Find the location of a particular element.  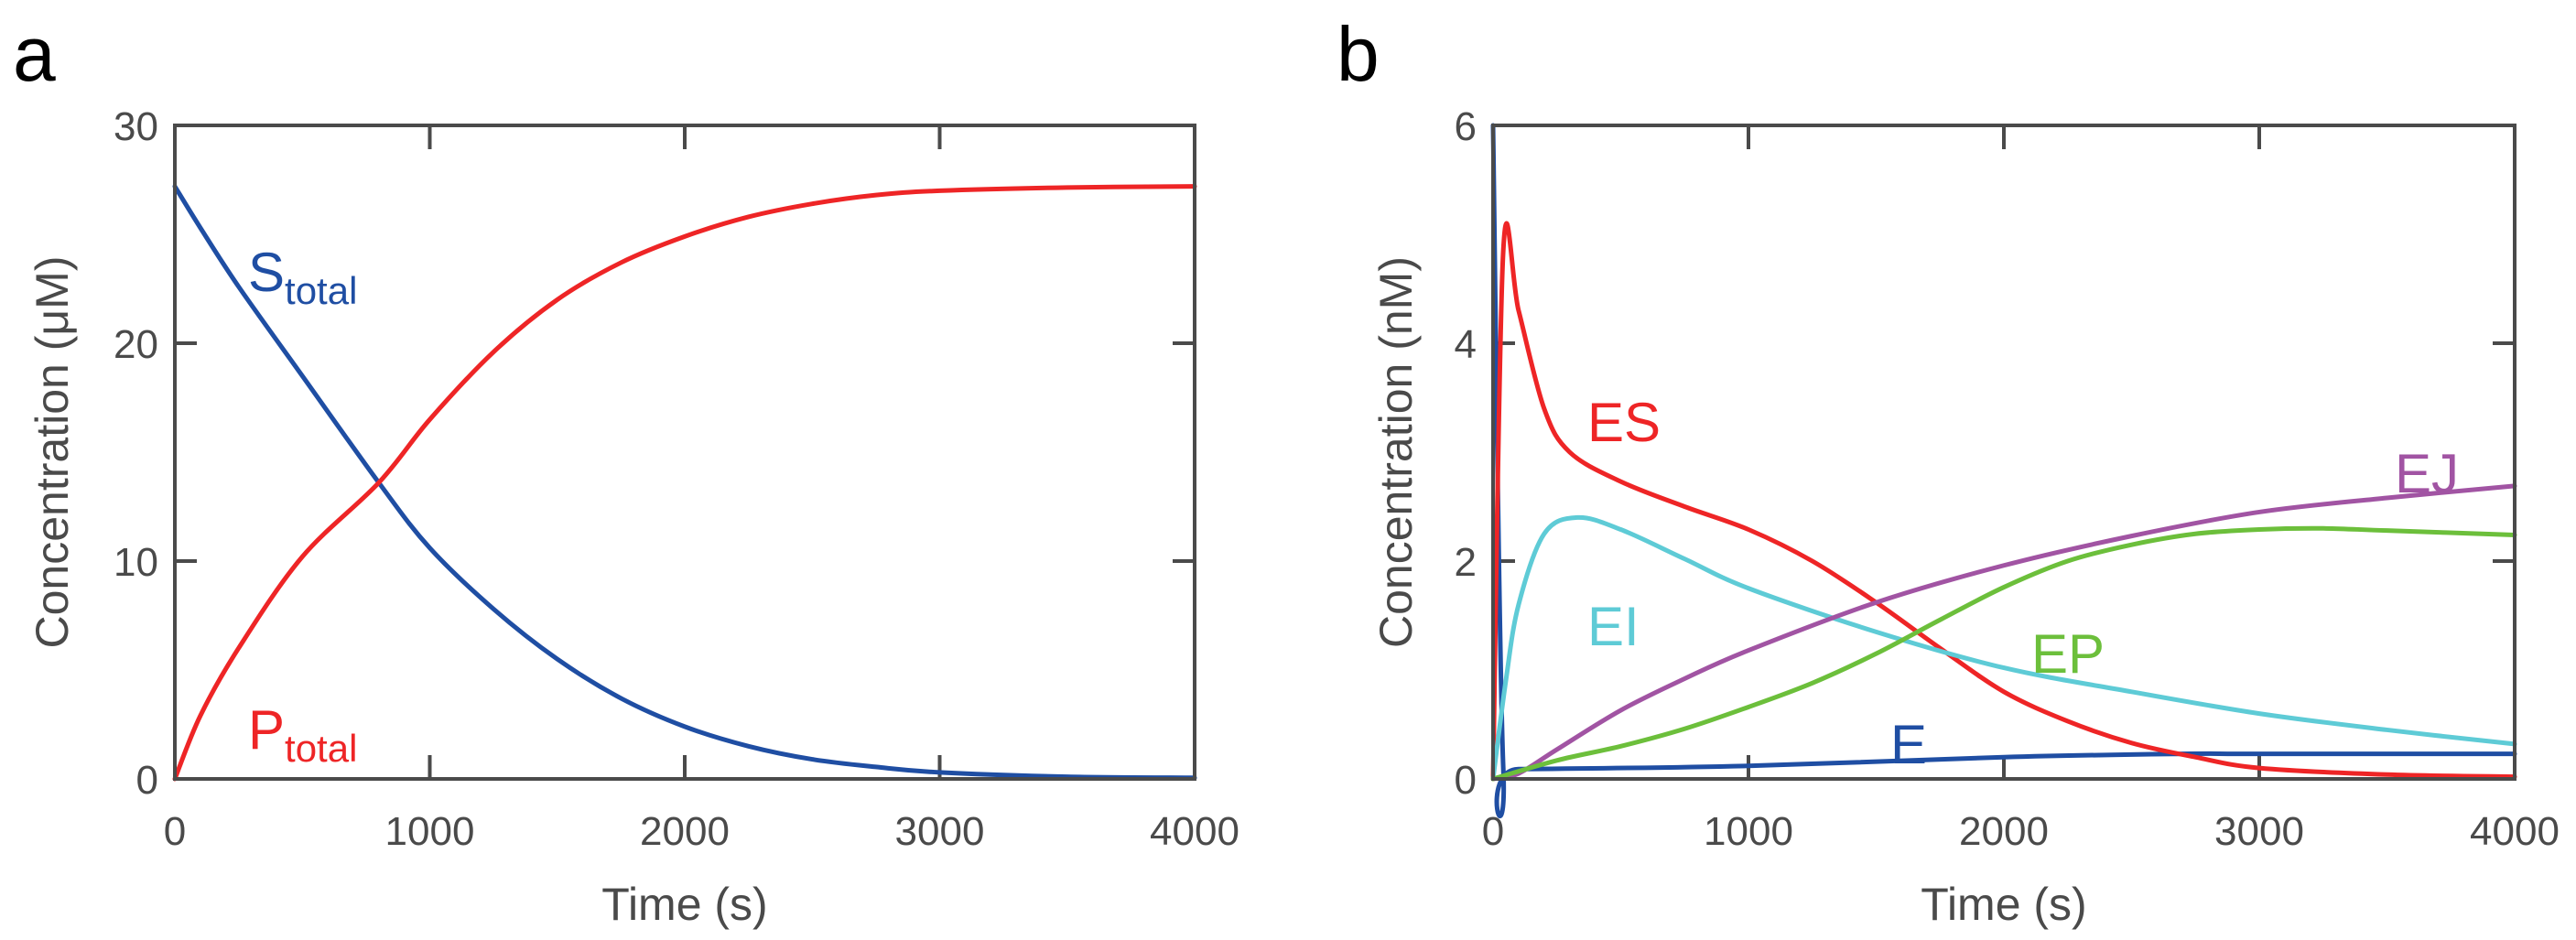

y-axis-title: Concentration (nM) is located at coordinates (1396, 452).